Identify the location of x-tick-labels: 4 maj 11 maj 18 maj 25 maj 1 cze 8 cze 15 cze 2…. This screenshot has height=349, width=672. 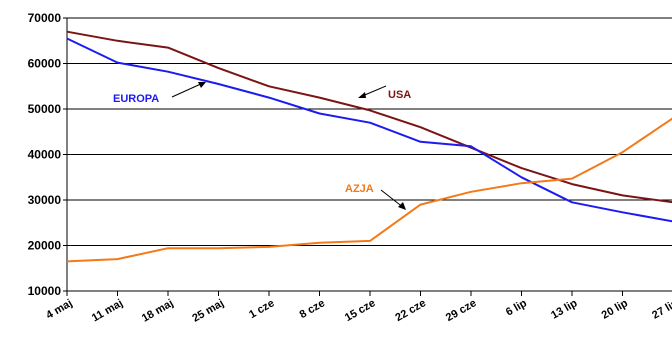
(358, 308).